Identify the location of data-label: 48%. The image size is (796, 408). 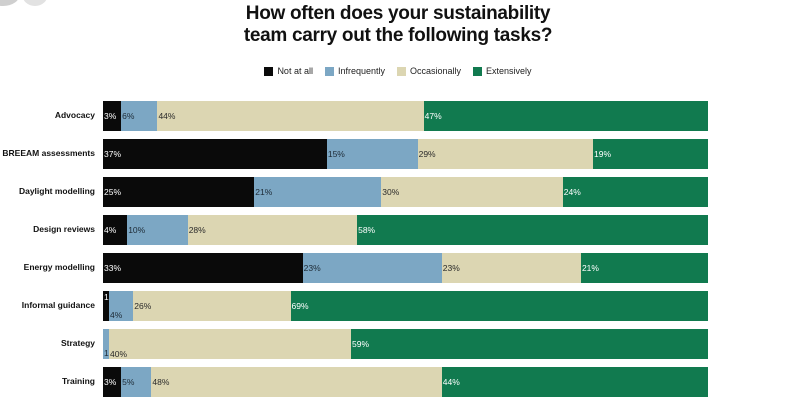
(161, 382).